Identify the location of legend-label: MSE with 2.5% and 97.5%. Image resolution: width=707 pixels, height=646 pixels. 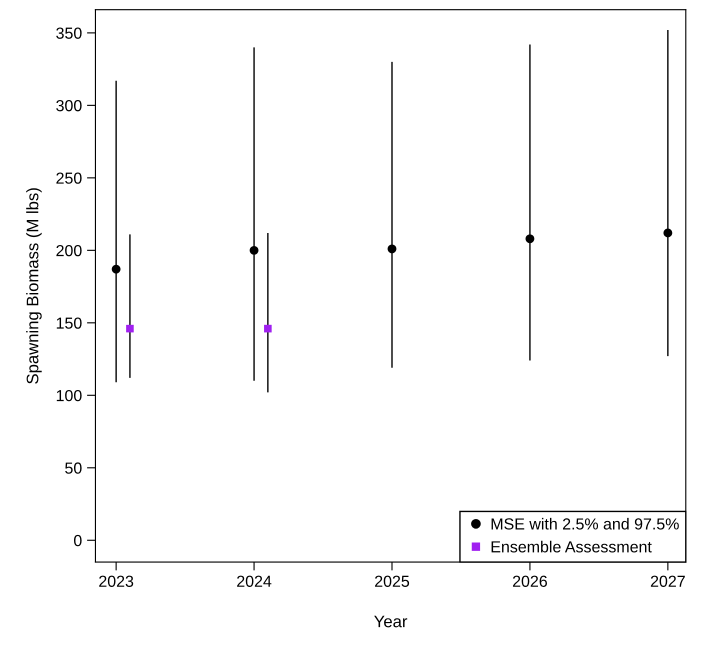
(585, 524).